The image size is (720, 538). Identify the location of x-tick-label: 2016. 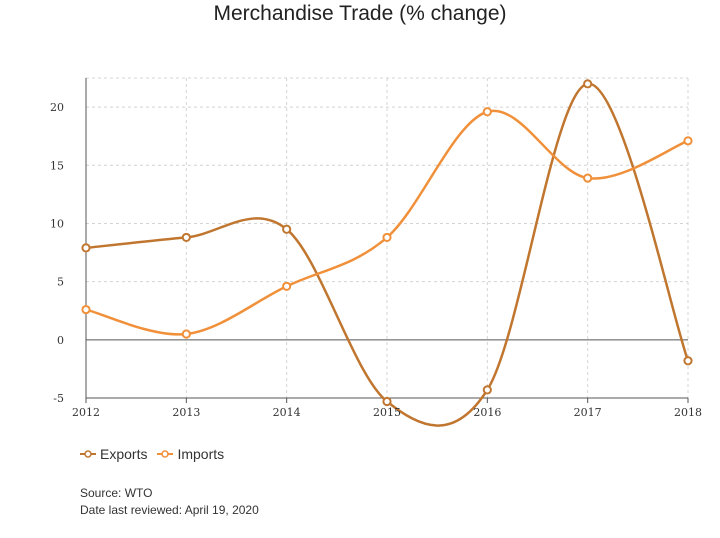
(487, 412).